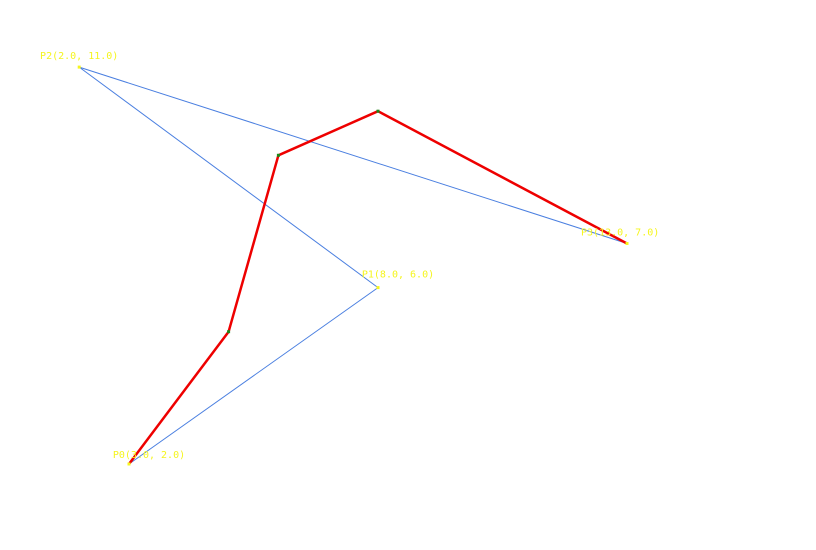  What do you see at coordinates (620, 233) in the screenshot?
I see `control-point-label-3: P3(13.0, 7.0)` at bounding box center [620, 233].